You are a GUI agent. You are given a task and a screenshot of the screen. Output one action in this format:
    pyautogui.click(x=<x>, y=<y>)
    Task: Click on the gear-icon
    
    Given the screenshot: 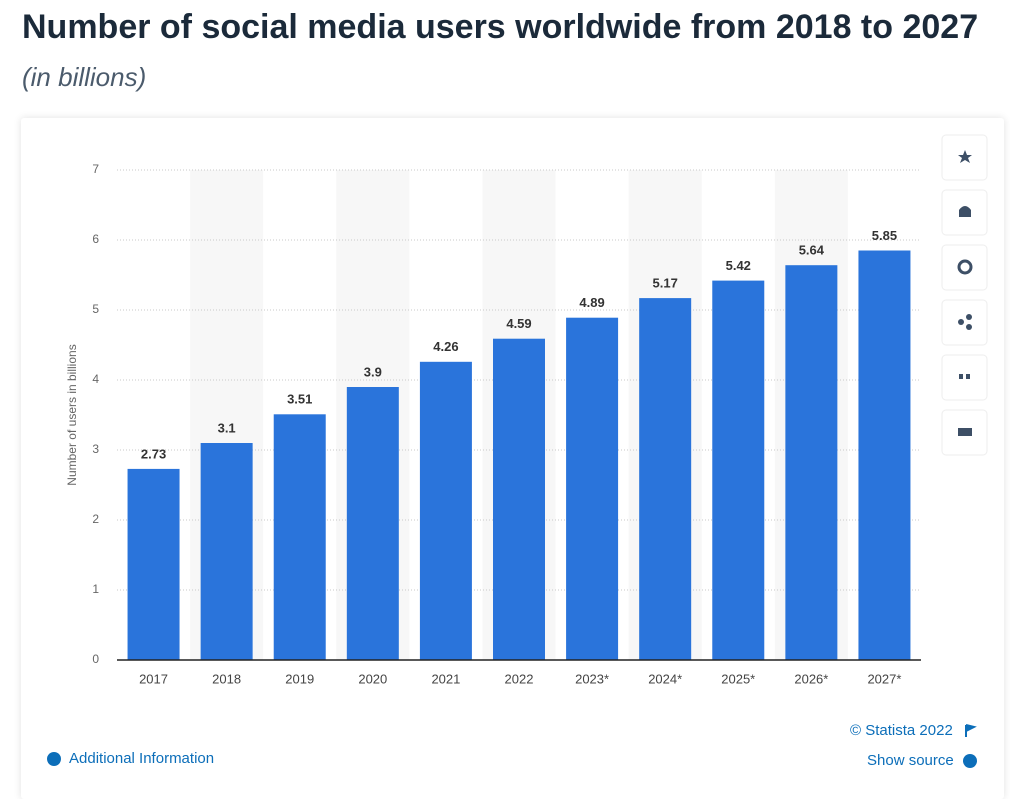 What is the action you would take?
    pyautogui.click(x=965, y=267)
    